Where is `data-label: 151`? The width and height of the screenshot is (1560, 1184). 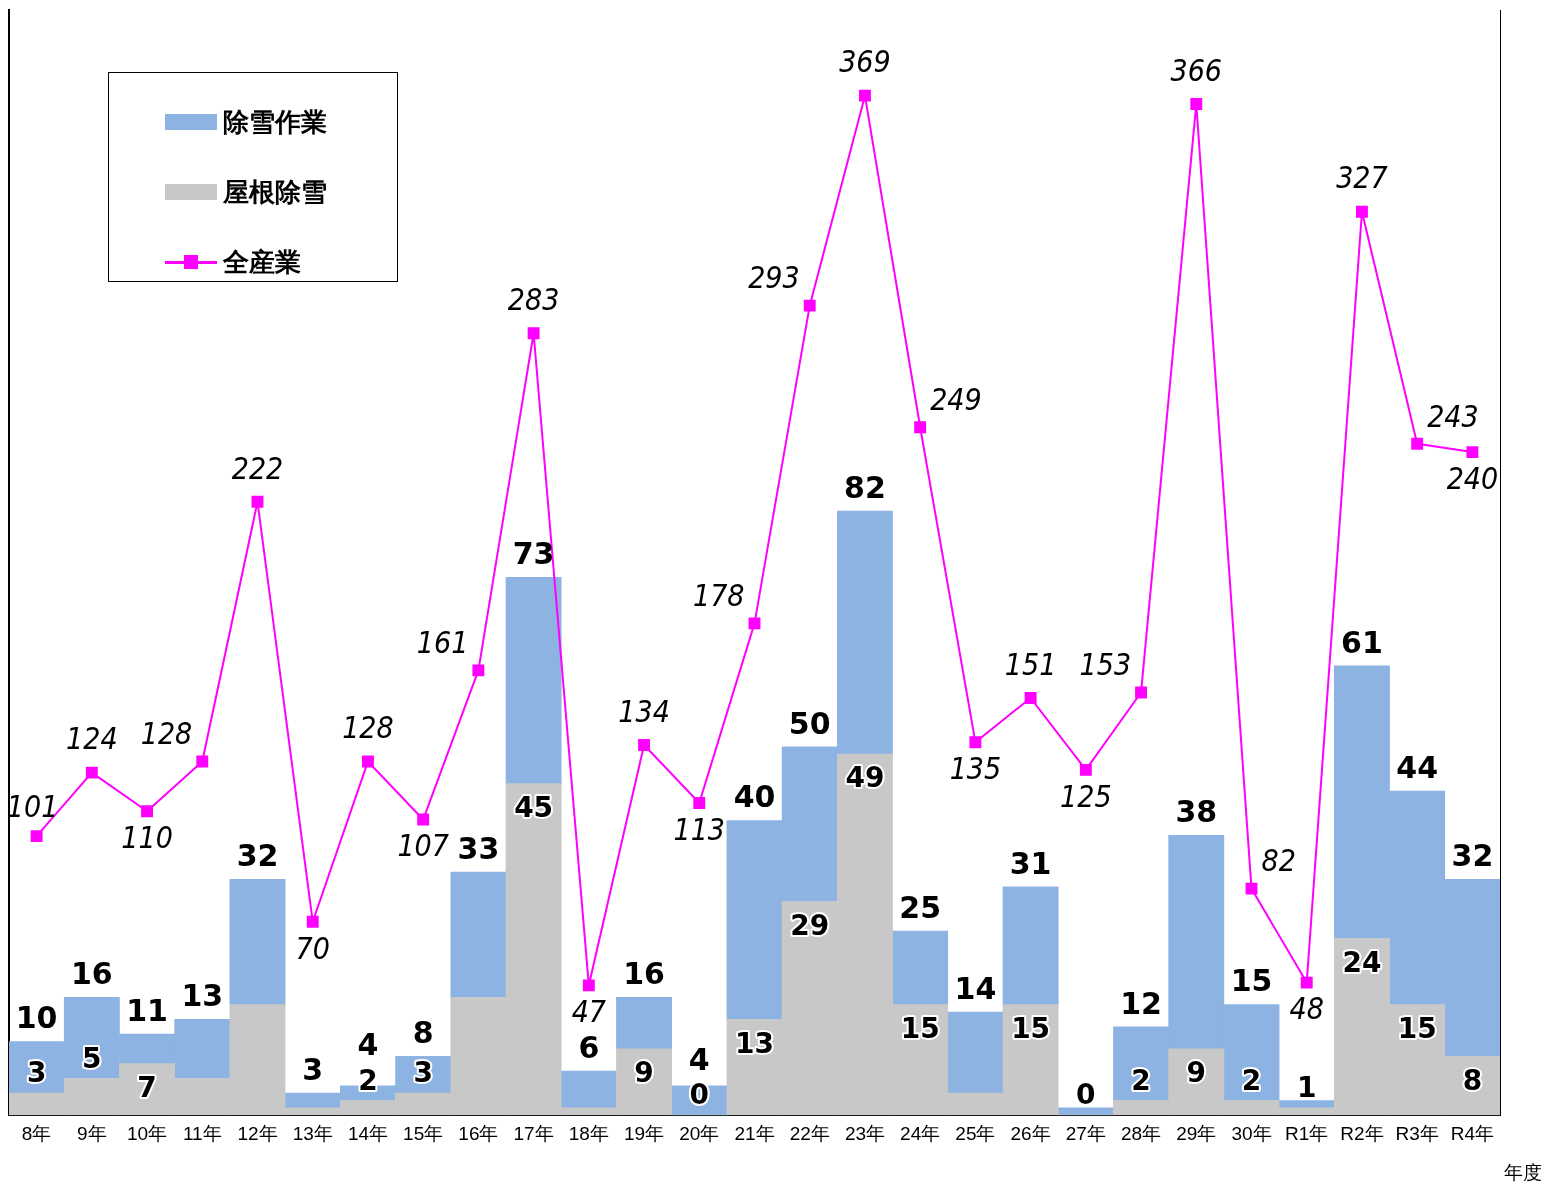 data-label: 151 is located at coordinates (1030, 664).